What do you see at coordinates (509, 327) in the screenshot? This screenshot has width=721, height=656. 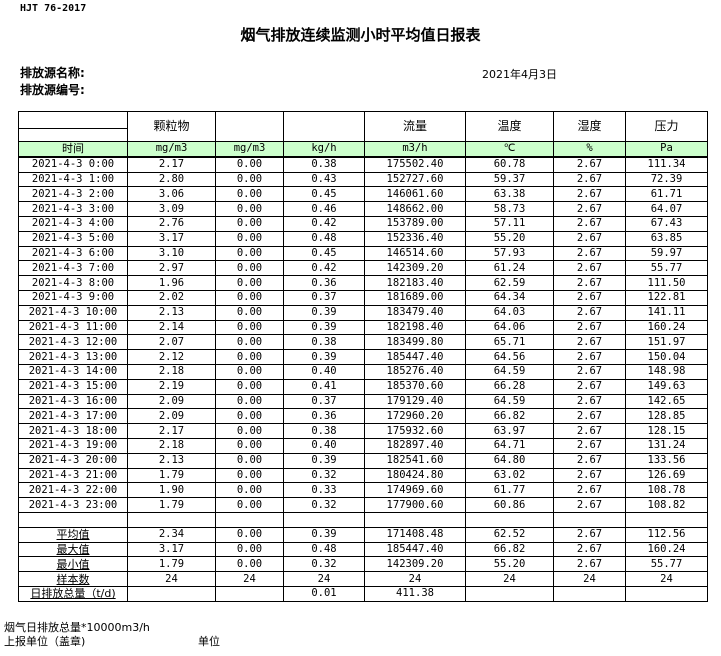 I see `value-cell: 64.06` at bounding box center [509, 327].